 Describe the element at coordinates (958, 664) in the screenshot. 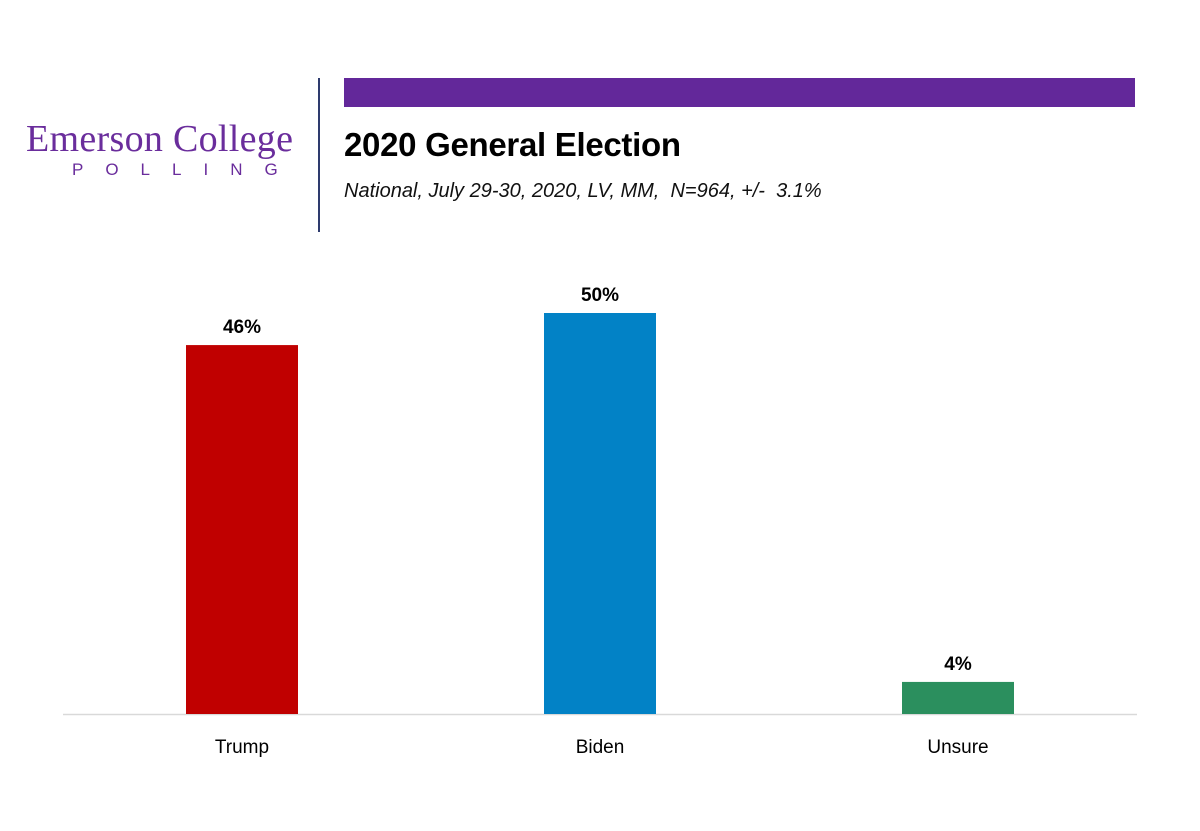

I see `value-label-unsure: 4%` at that location.